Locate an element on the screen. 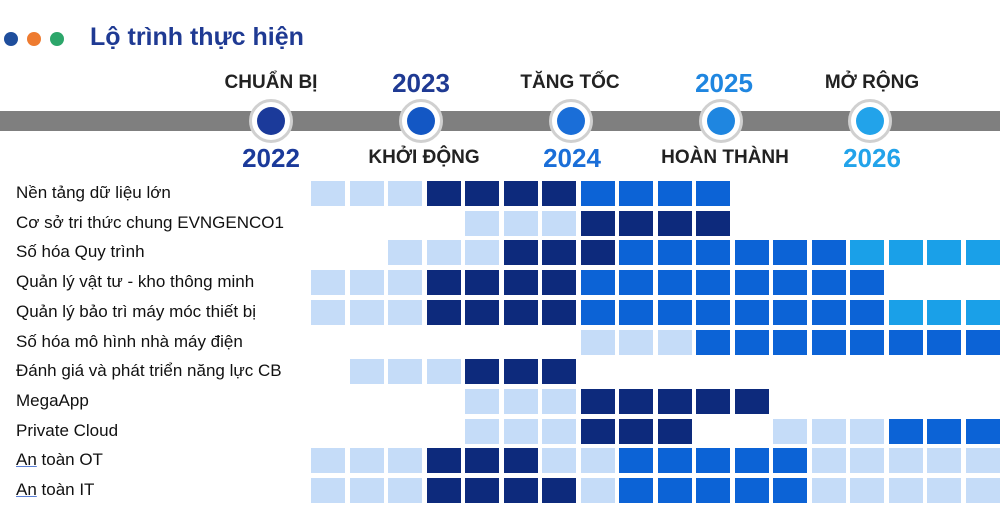 The height and width of the screenshot is (527, 1000). year-2024: 2024 is located at coordinates (572, 158).